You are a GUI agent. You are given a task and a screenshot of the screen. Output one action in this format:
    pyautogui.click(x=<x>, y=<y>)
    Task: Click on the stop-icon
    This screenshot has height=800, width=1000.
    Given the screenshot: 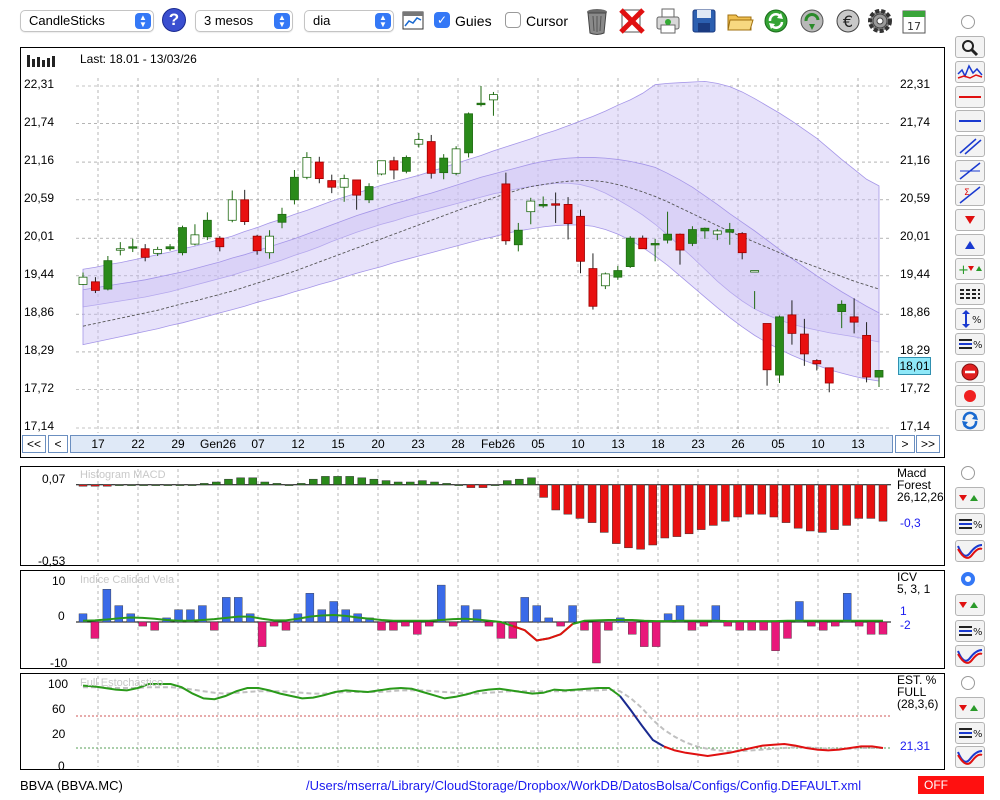 What is the action you would take?
    pyautogui.click(x=970, y=372)
    